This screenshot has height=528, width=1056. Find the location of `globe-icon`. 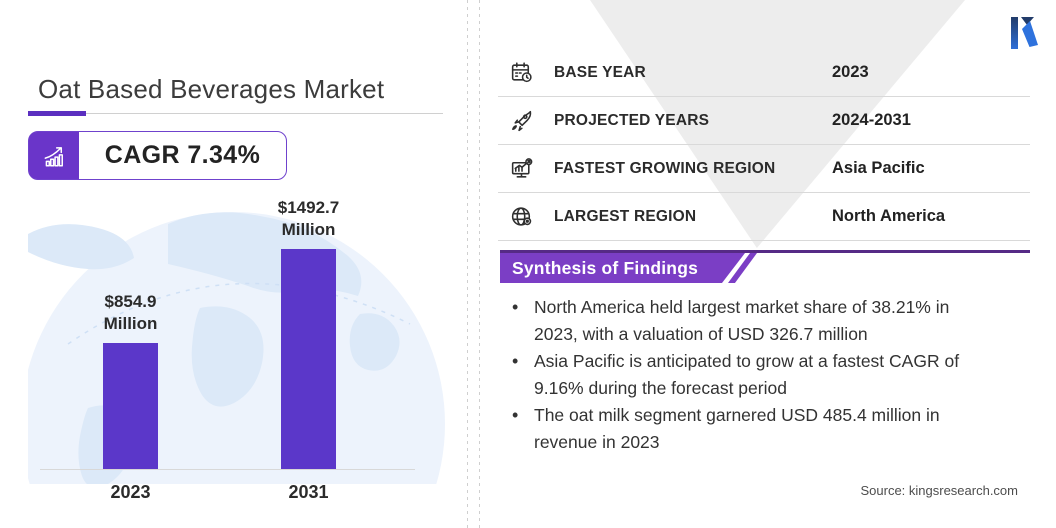

globe-icon is located at coordinates (521, 217).